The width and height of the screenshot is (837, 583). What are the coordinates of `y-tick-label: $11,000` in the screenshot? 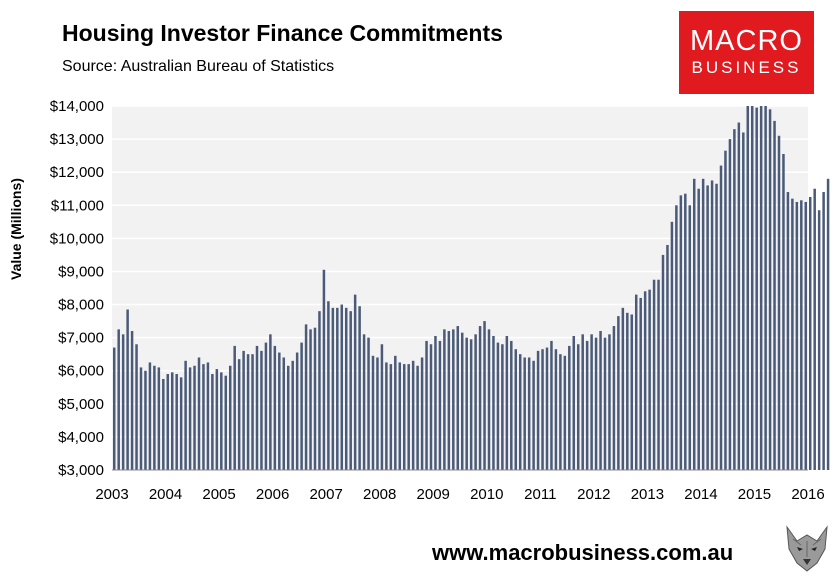 It's located at (77, 205).